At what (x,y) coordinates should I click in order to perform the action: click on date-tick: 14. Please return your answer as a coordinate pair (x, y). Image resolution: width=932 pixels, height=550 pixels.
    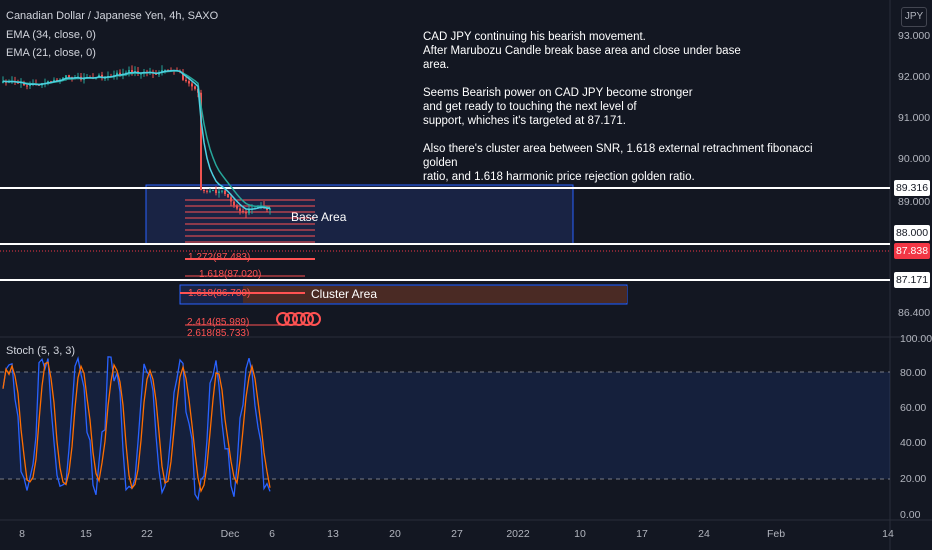
    Looking at the image, I should click on (888, 534).